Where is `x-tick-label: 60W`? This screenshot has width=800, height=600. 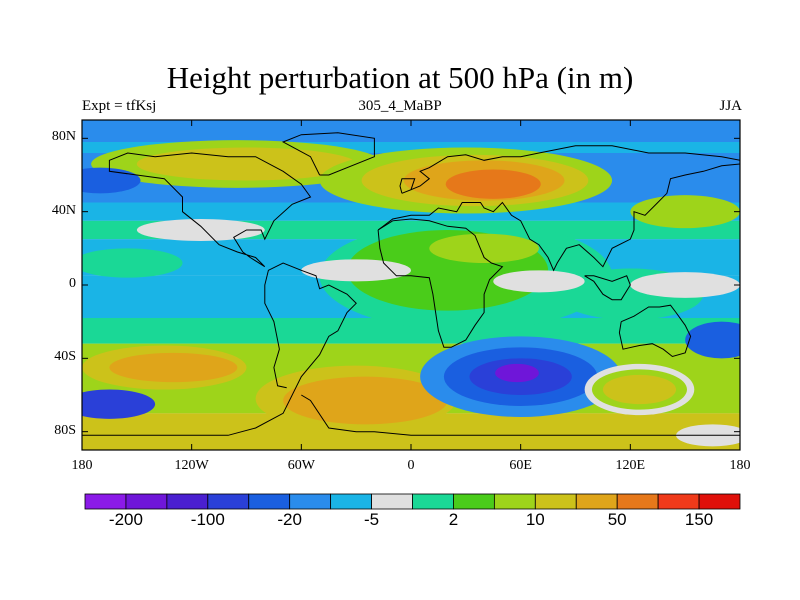 x-tick-label: 60W is located at coordinates (301, 465).